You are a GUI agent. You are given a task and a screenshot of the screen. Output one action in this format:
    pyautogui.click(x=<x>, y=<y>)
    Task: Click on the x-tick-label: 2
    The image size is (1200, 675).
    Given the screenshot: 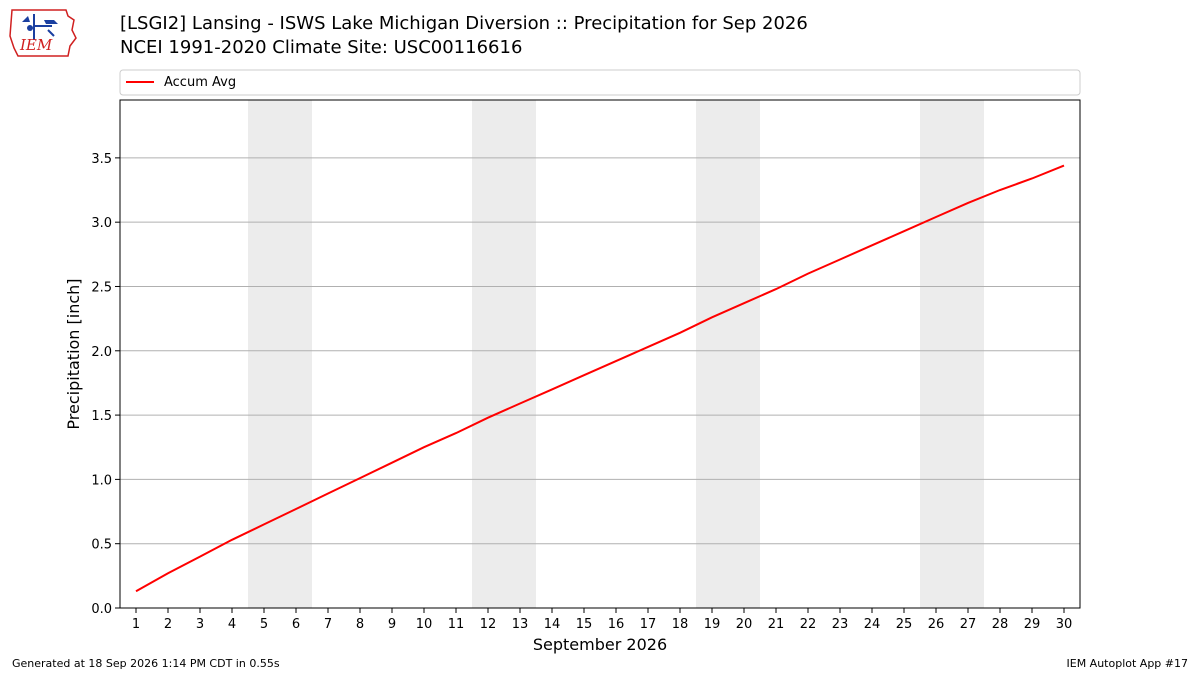 What is the action you would take?
    pyautogui.click(x=168, y=624)
    